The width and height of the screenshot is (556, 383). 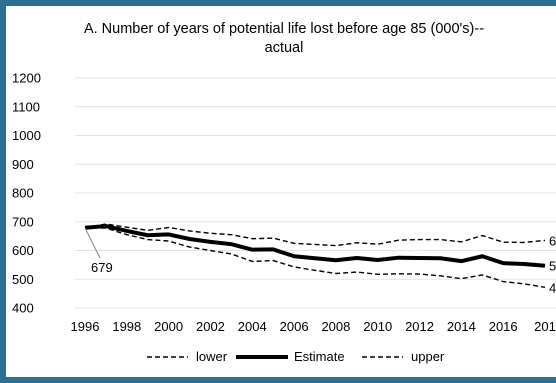 What do you see at coordinates (23, 250) in the screenshot?
I see `y-tick-label-600: 600` at bounding box center [23, 250].